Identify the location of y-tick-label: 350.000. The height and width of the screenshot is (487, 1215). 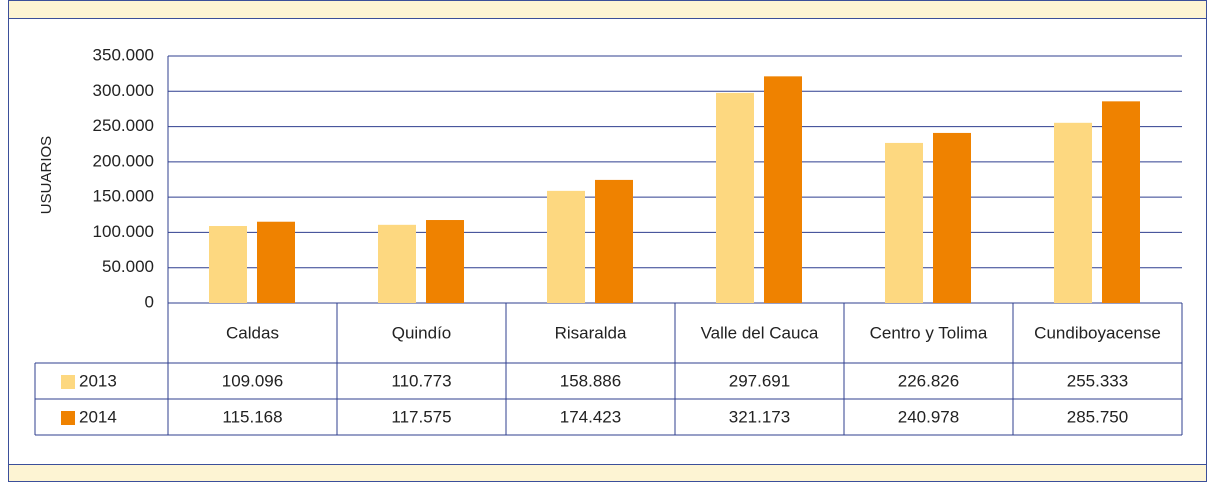
(123, 54).